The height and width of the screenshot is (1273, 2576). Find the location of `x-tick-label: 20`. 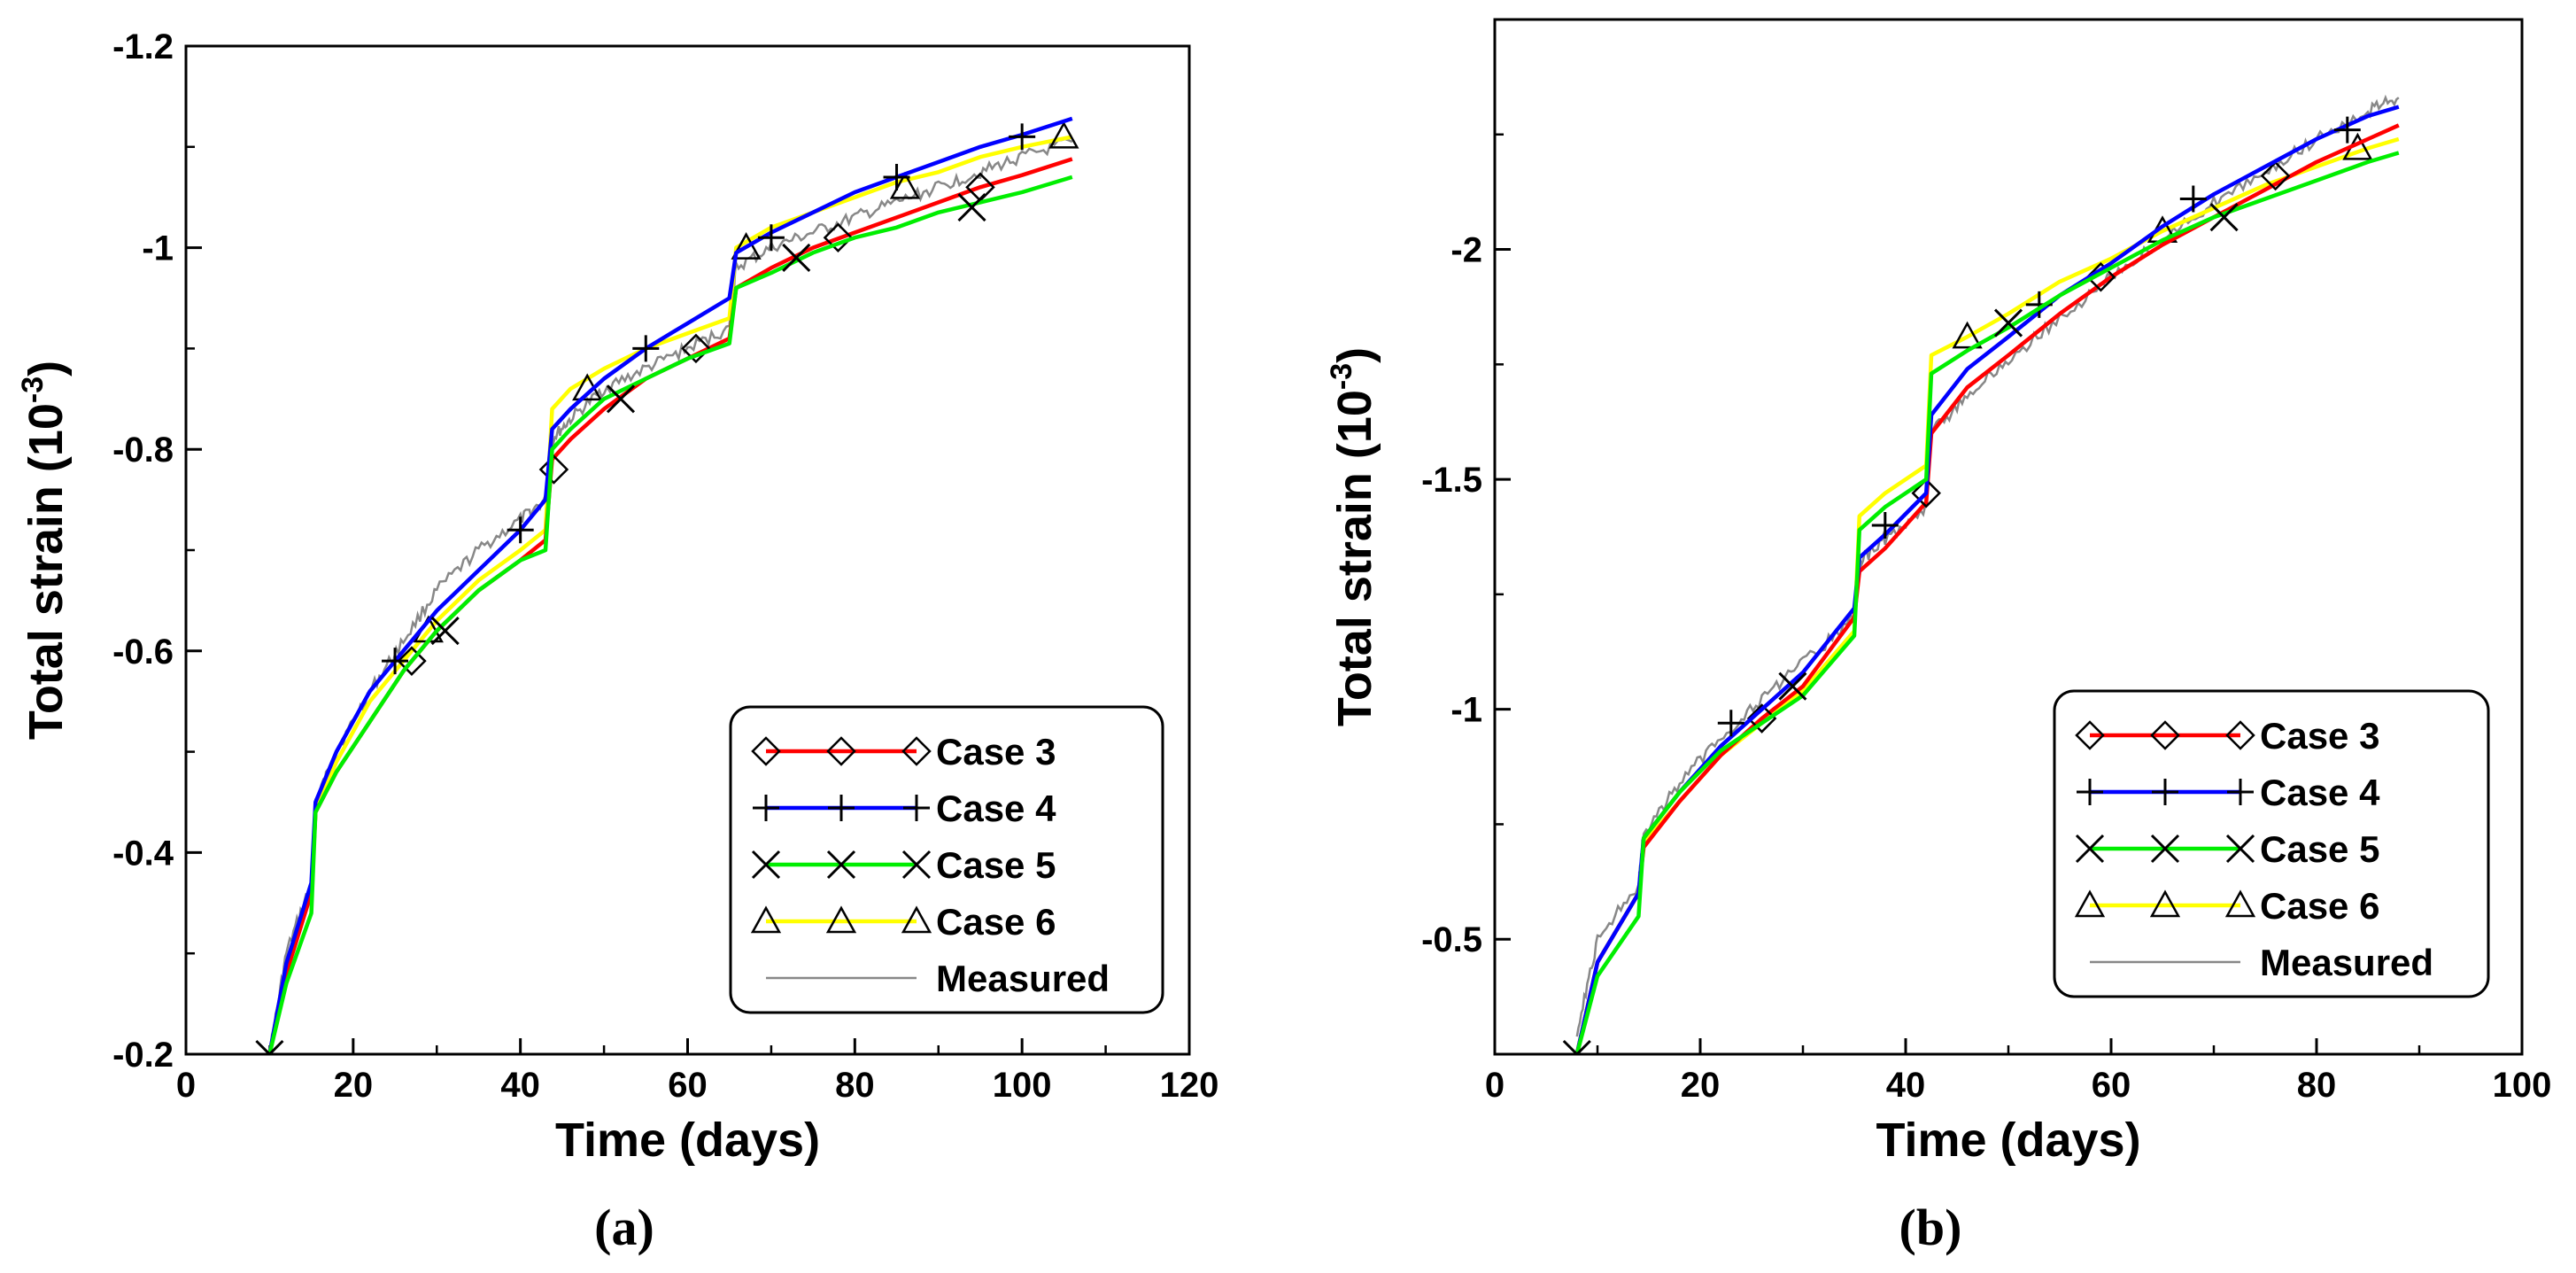

x-tick-label: 20 is located at coordinates (1701, 1085).